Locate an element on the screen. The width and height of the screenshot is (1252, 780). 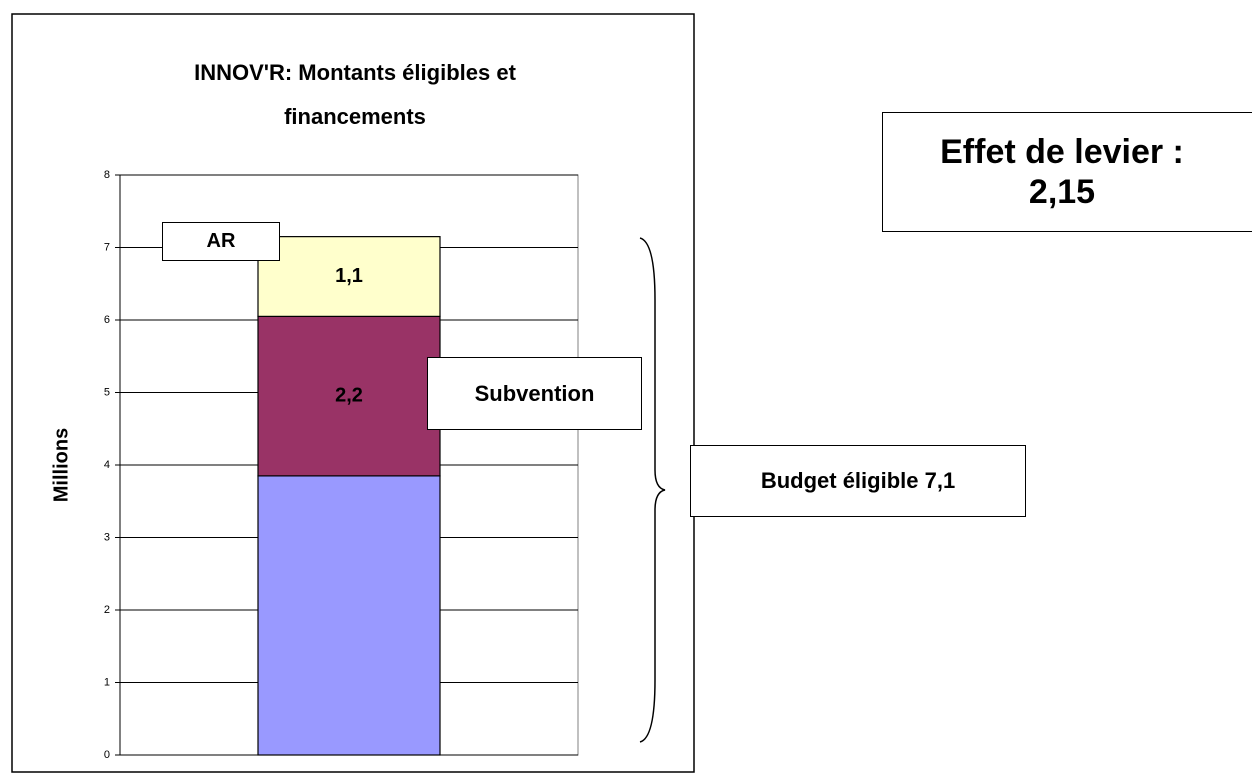
series-label: AR is located at coordinates (221, 241).